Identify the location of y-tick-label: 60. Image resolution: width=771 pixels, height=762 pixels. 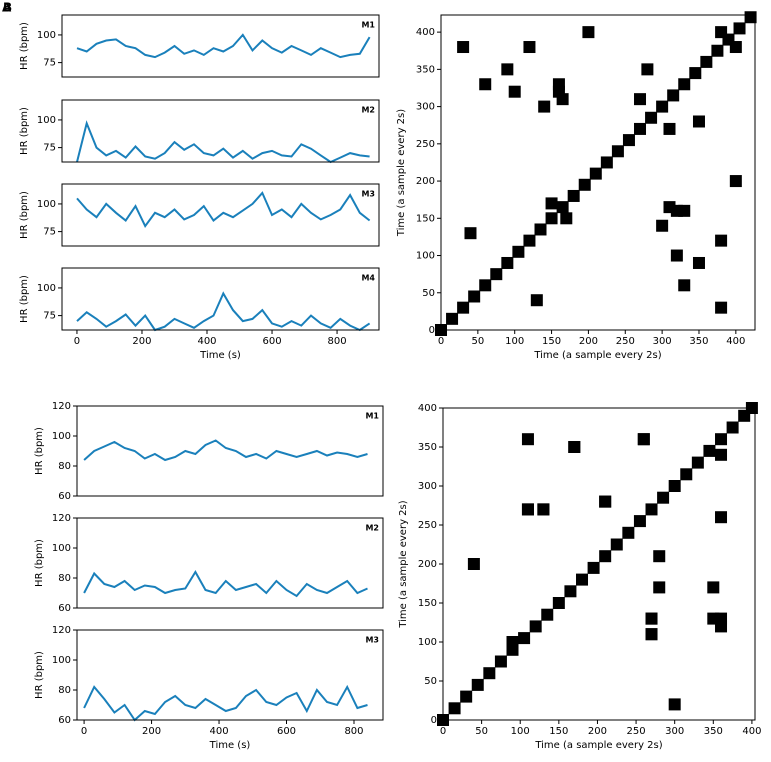
(64, 608).